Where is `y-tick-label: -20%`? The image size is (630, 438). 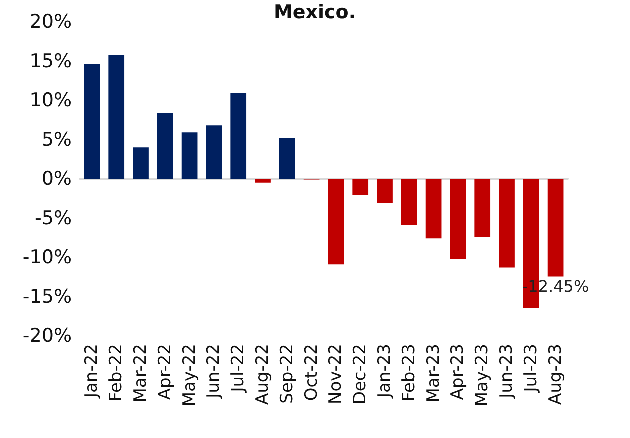 y-tick-label: -20% is located at coordinates (47, 336).